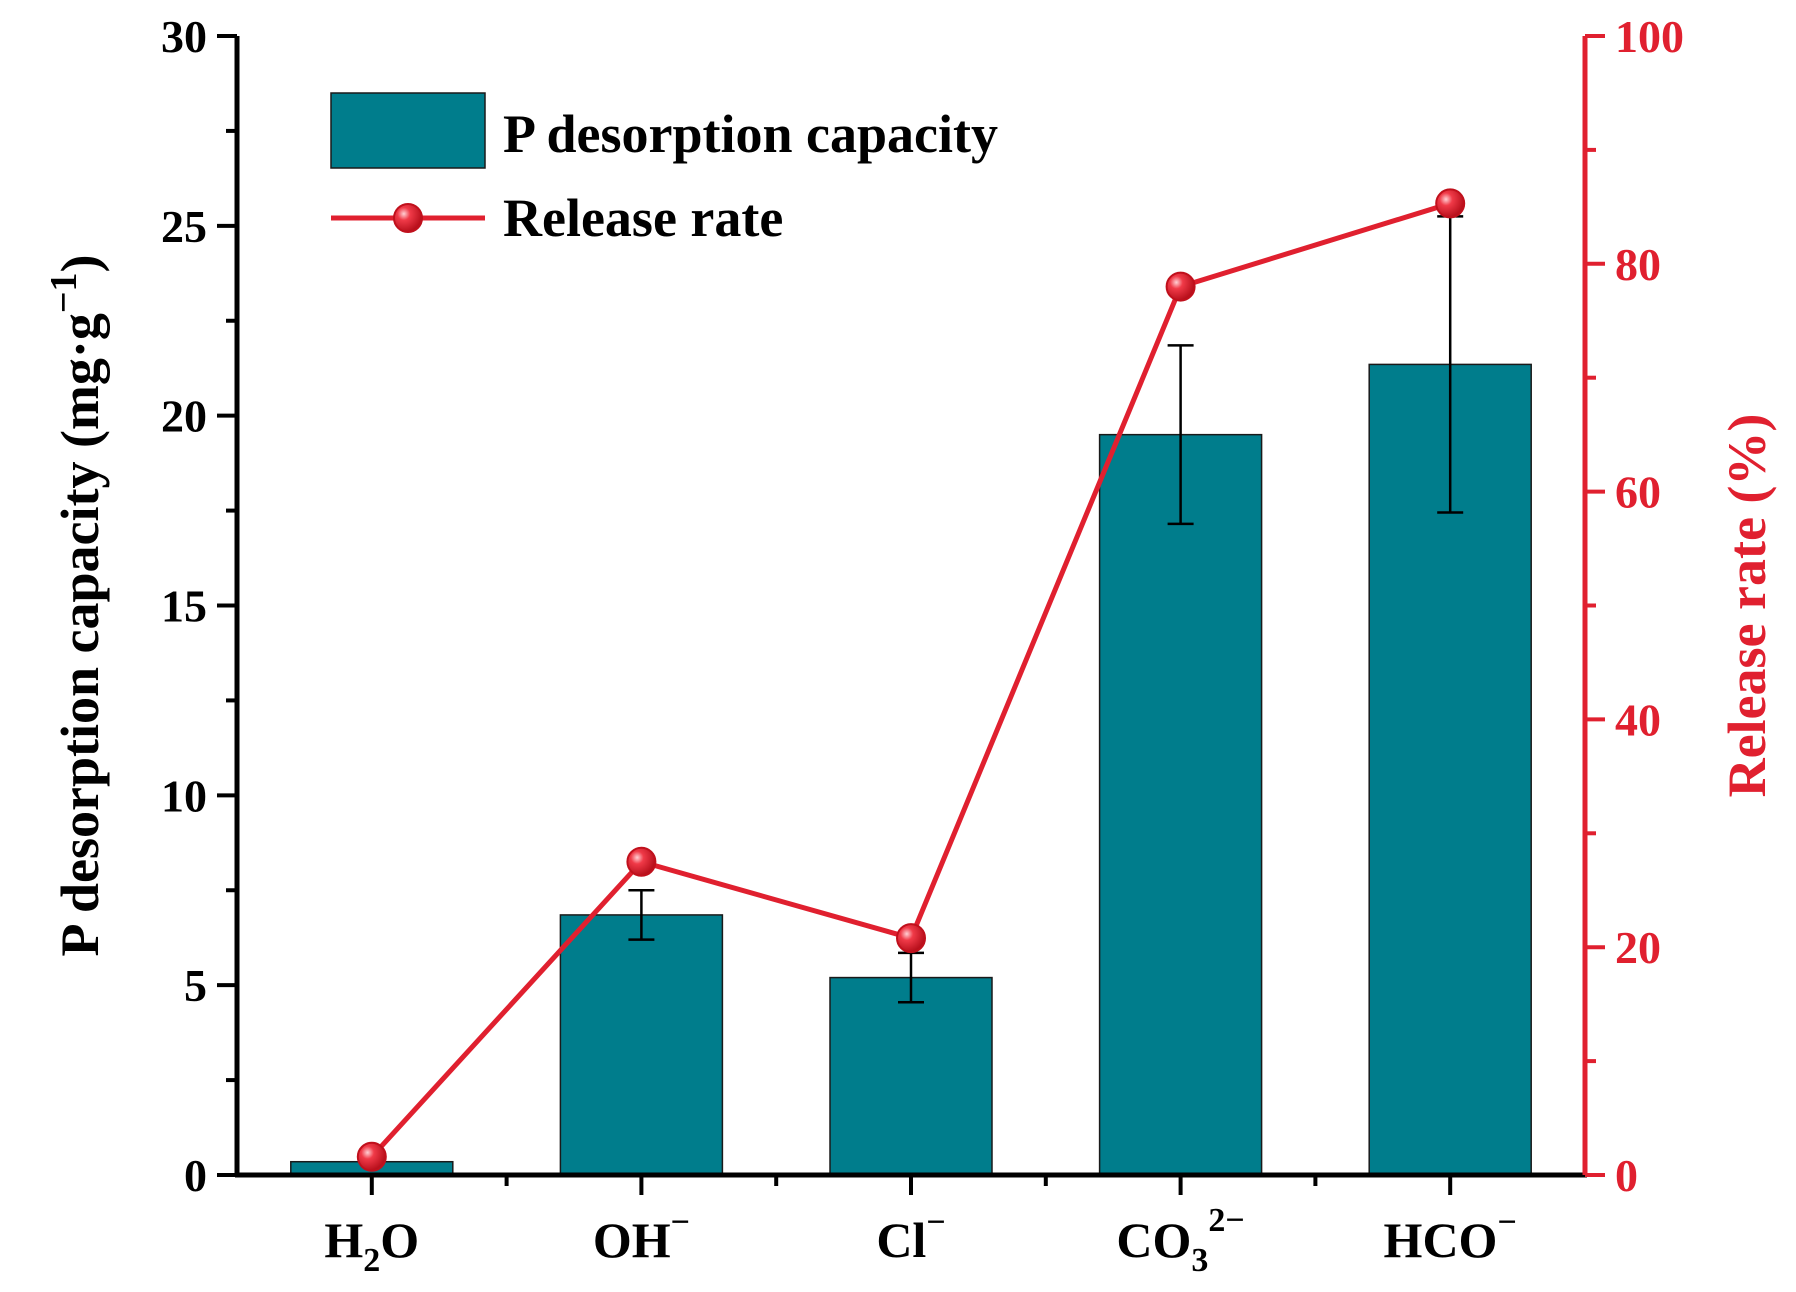 The image size is (1796, 1292). Describe the element at coordinates (1450, 1236) in the screenshot. I see `x-tick-label: HCO−` at that location.